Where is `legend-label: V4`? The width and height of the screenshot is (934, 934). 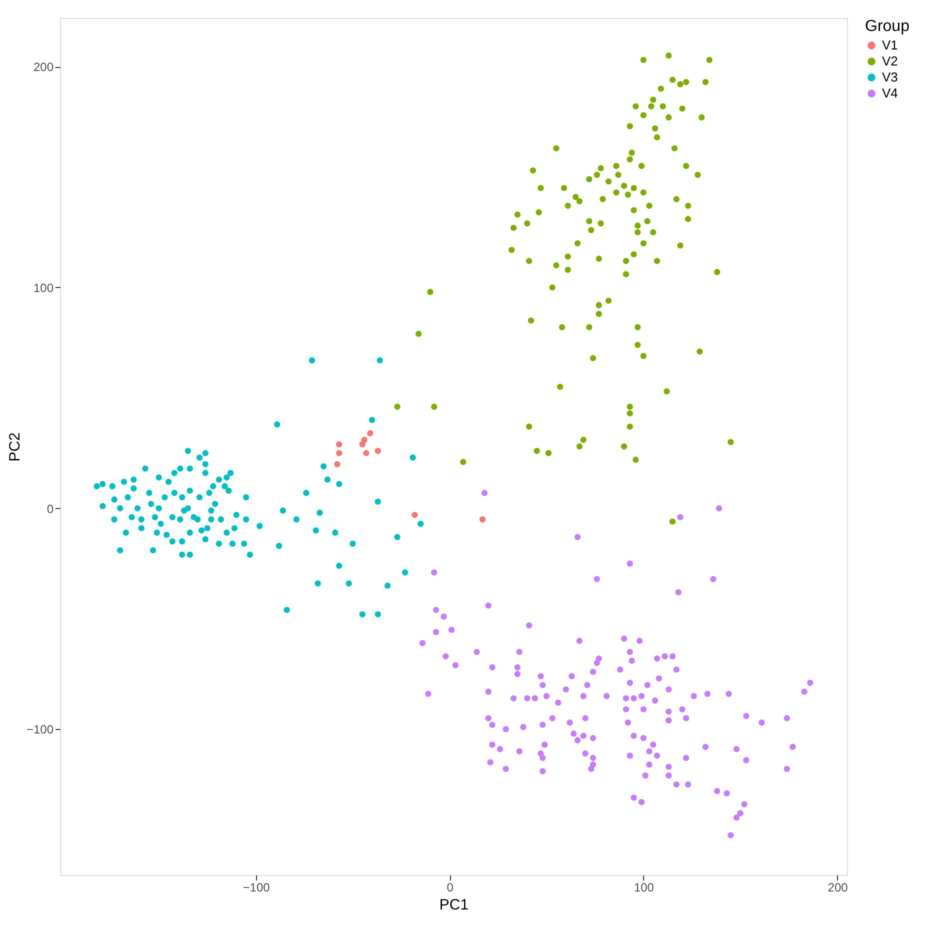 legend-label: V4 is located at coordinates (890, 93).